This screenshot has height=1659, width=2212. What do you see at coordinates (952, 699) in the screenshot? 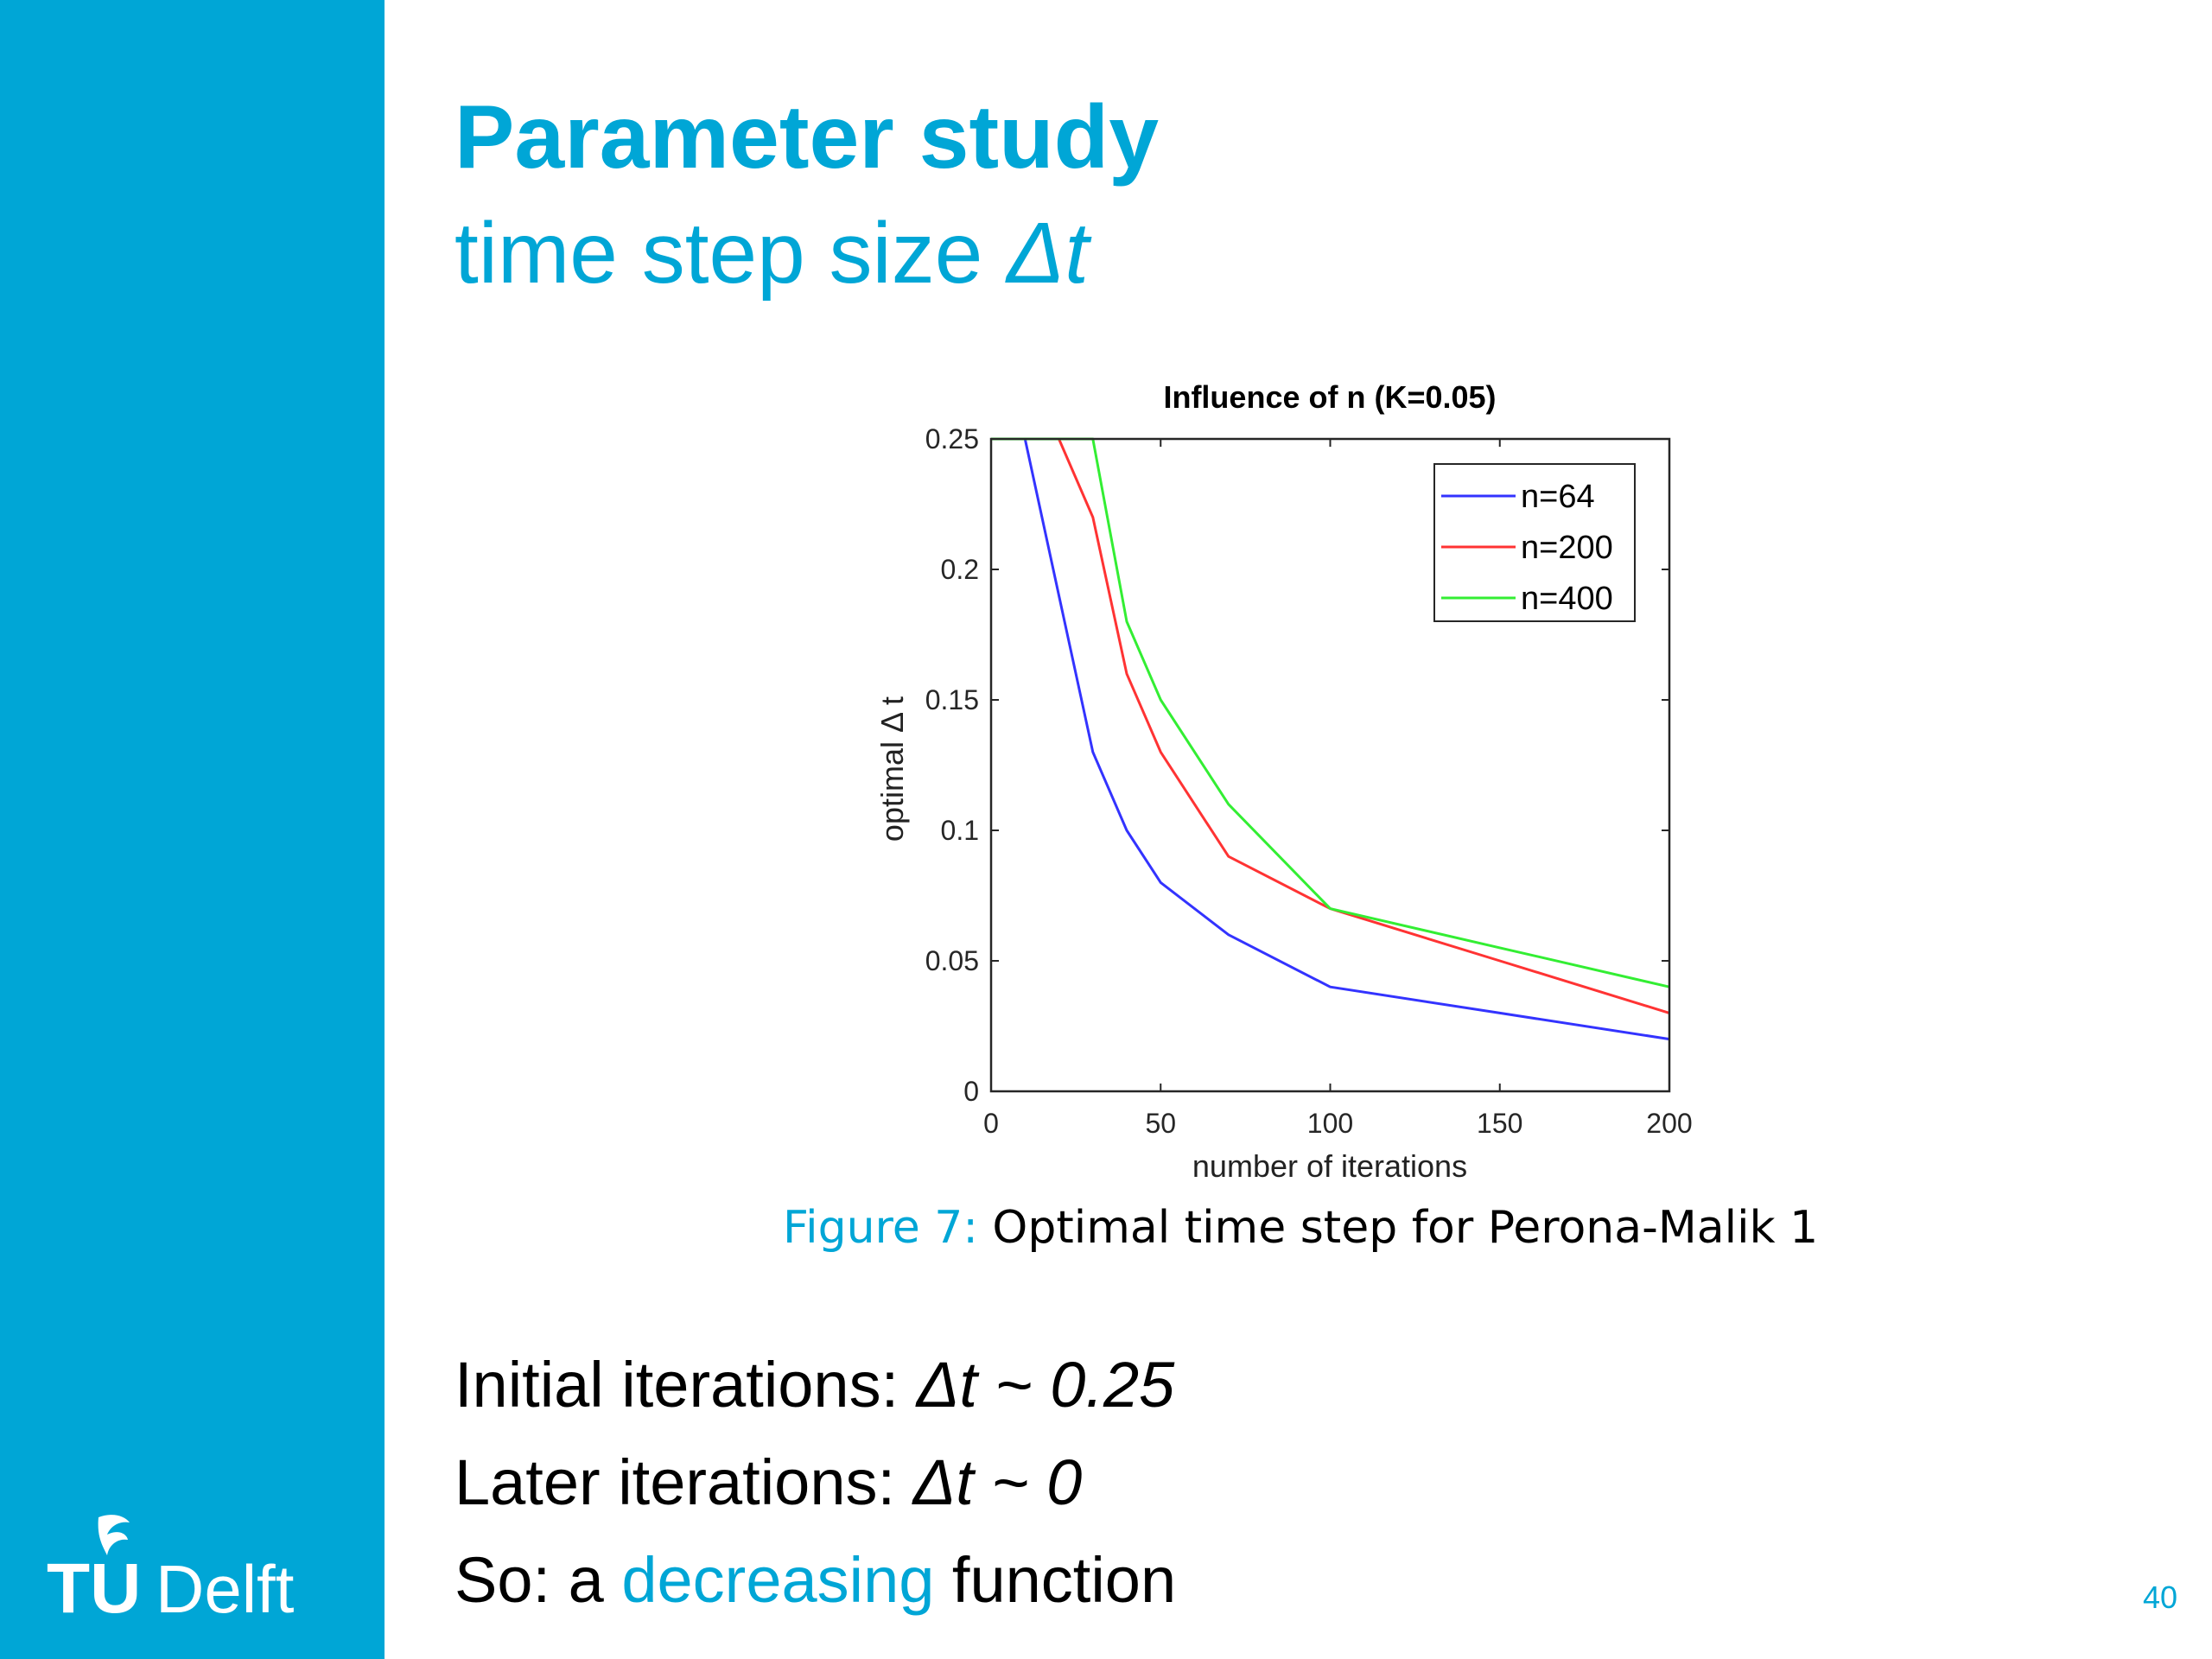
I see `y-tick-label: 0.15` at bounding box center [952, 699].